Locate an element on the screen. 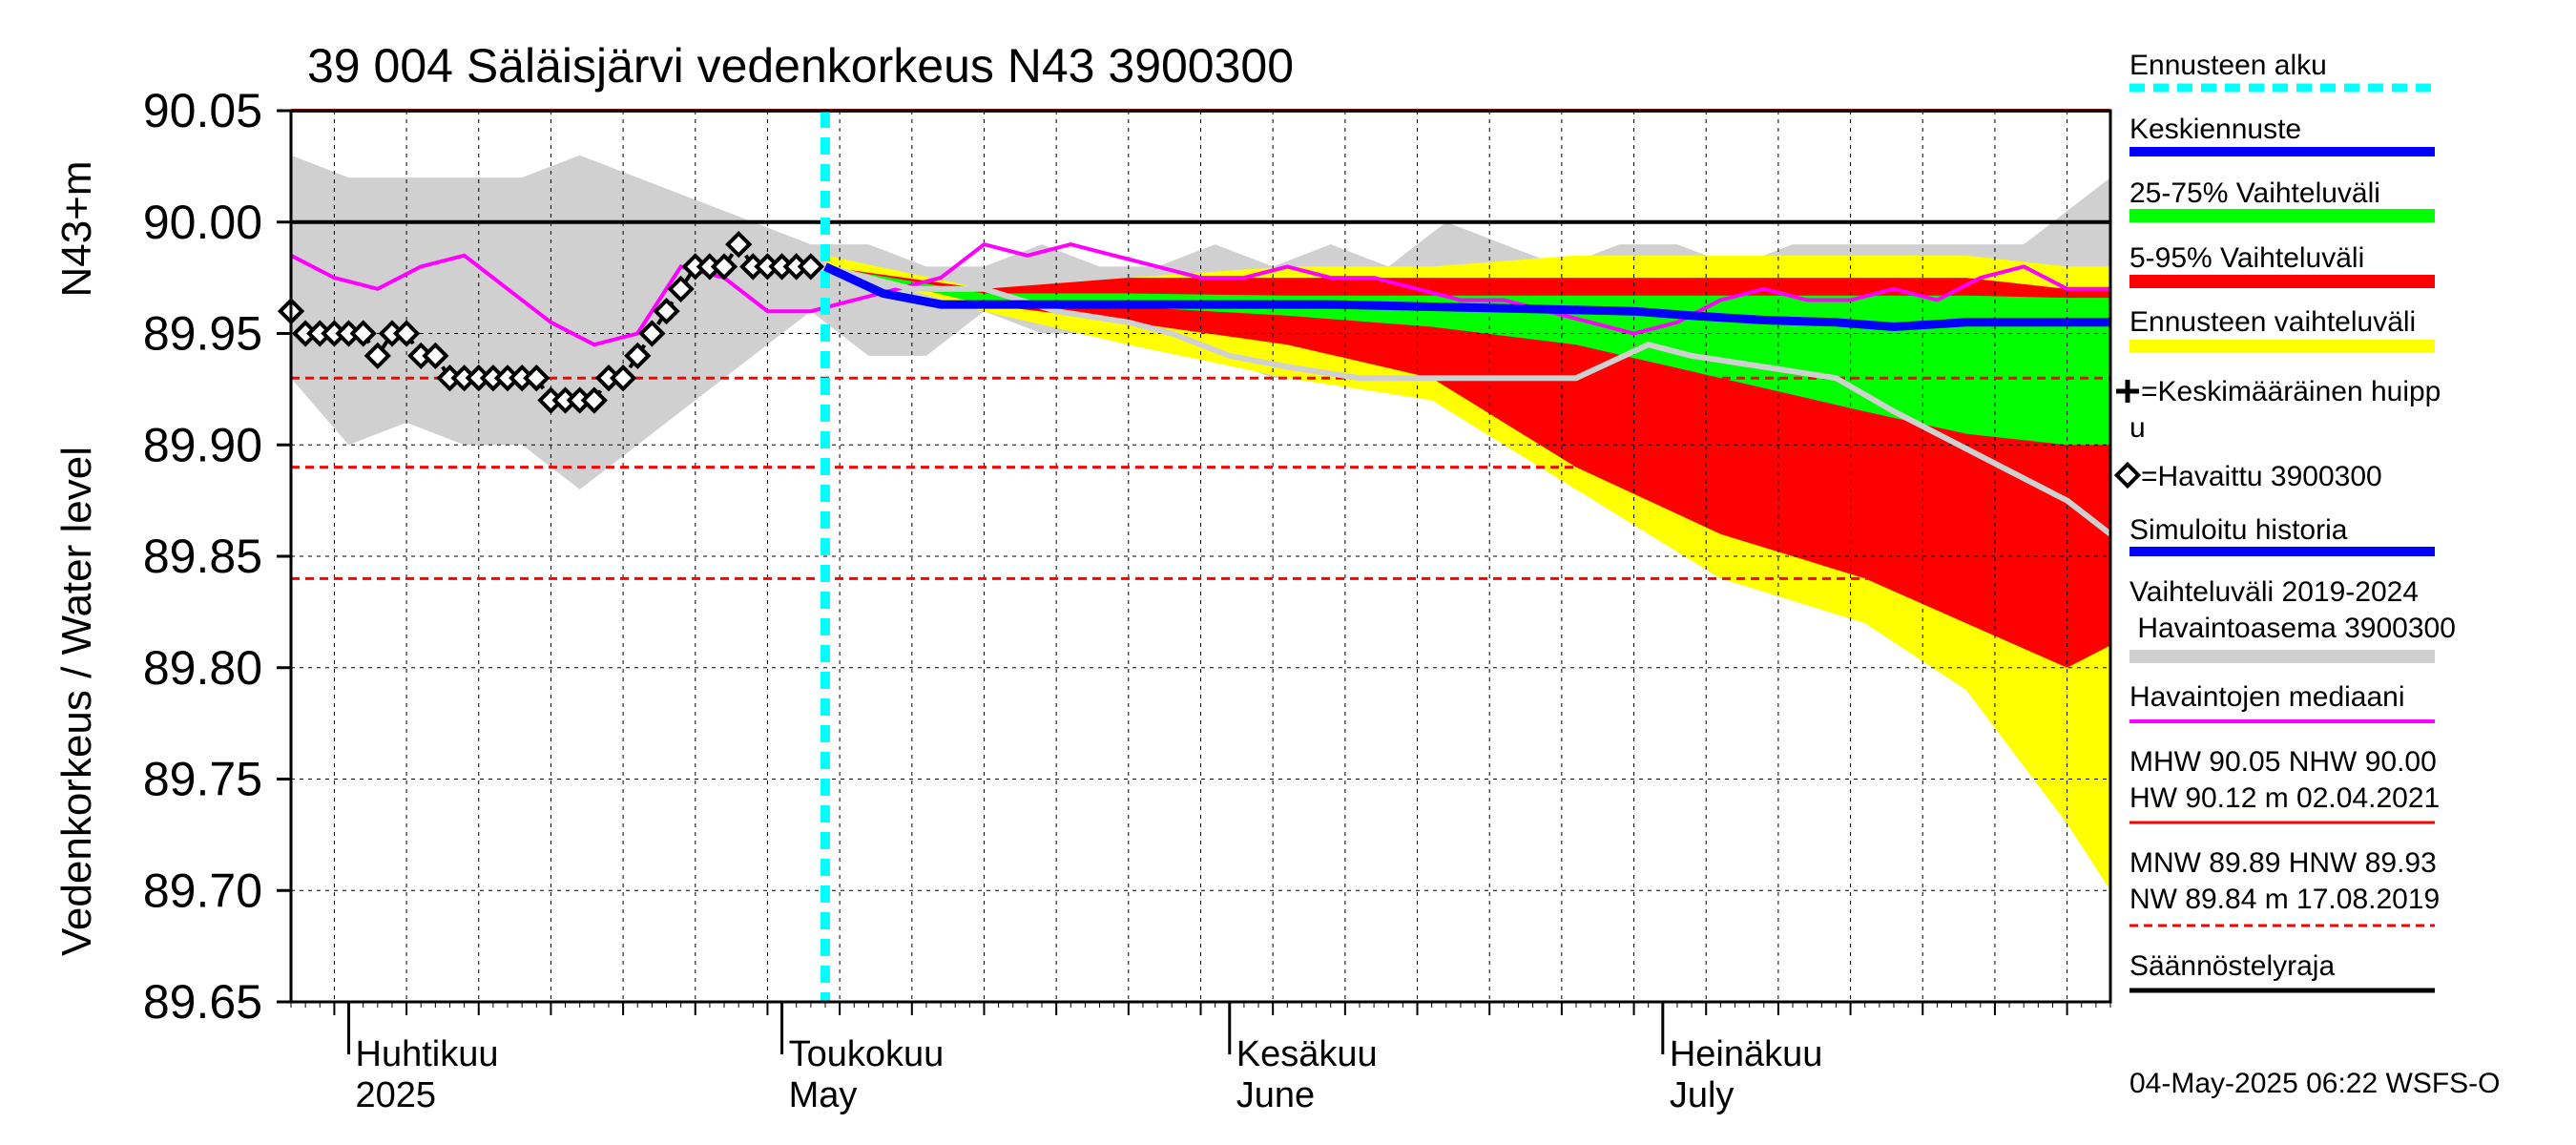 The height and width of the screenshot is (1145, 2576). legend-historical-range: Vaihteluväli 2019-2024 is located at coordinates (2274, 592).